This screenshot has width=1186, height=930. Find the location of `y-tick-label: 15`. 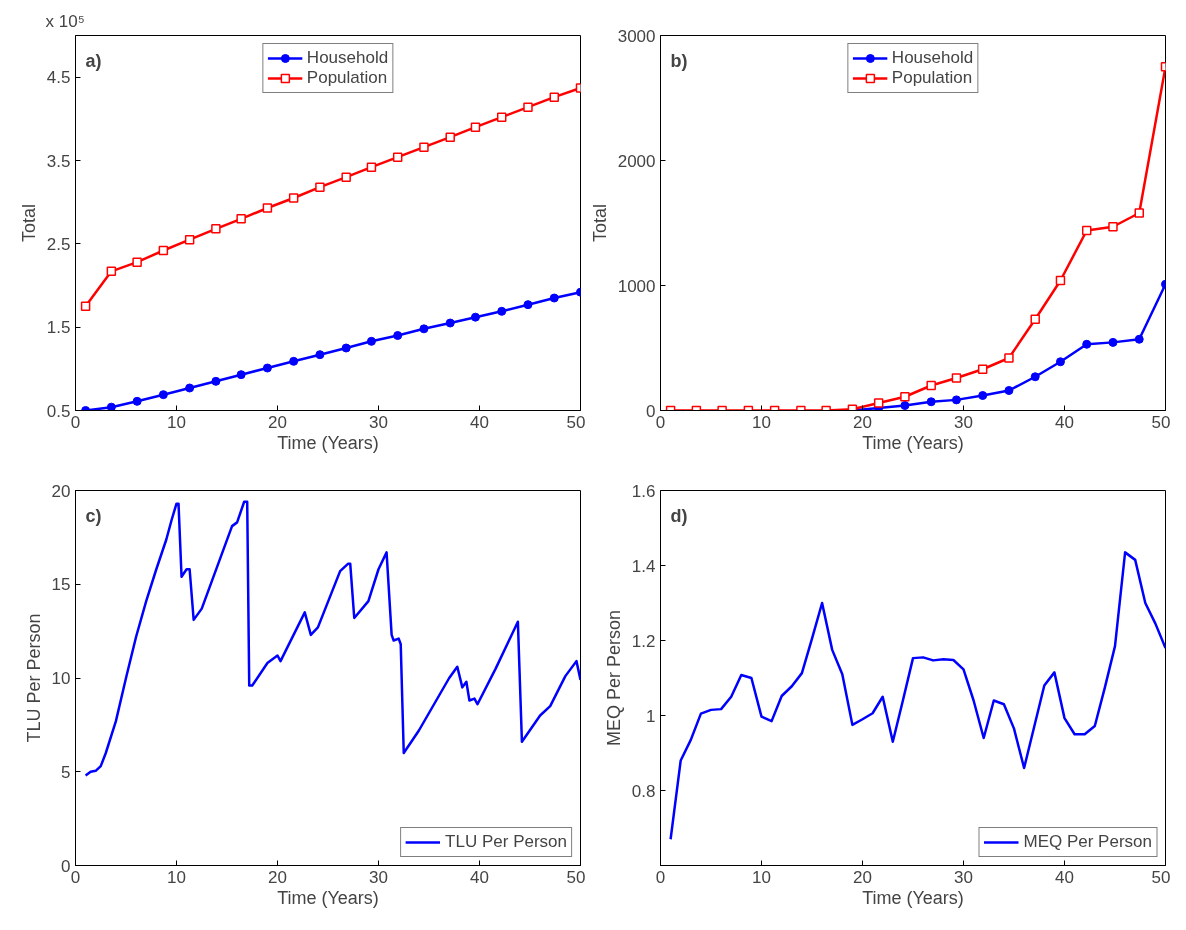

y-tick-label: 15 is located at coordinates (61, 585).